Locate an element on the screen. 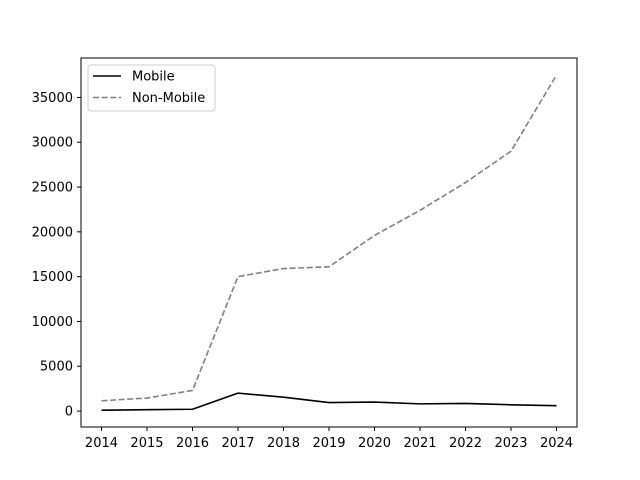 Image resolution: width=640 pixels, height=480 pixels. x-tick-label: 2022 is located at coordinates (465, 443).